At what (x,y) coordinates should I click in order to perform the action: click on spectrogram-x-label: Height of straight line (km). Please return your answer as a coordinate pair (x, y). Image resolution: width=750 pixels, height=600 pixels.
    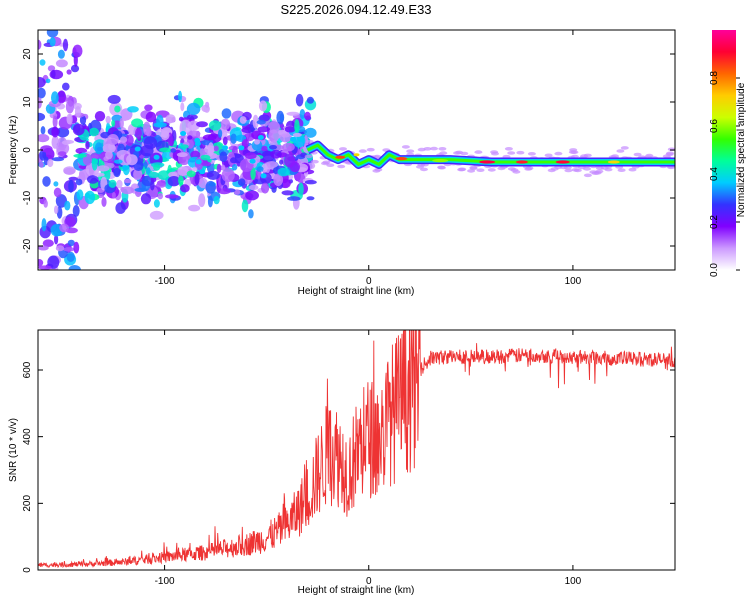
    Looking at the image, I should click on (356, 291).